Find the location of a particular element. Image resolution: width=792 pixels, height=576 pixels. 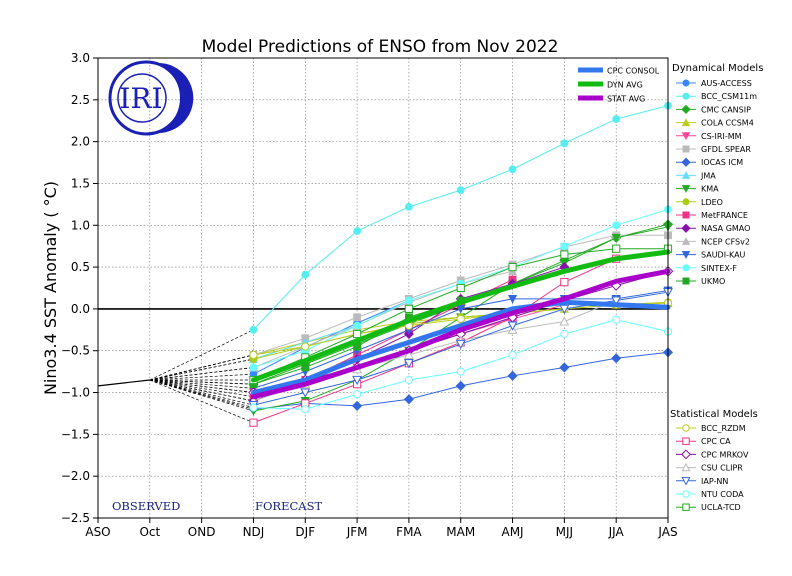

stat-legend-label-bcc-rzdm: BCC_RZDM is located at coordinates (723, 428).